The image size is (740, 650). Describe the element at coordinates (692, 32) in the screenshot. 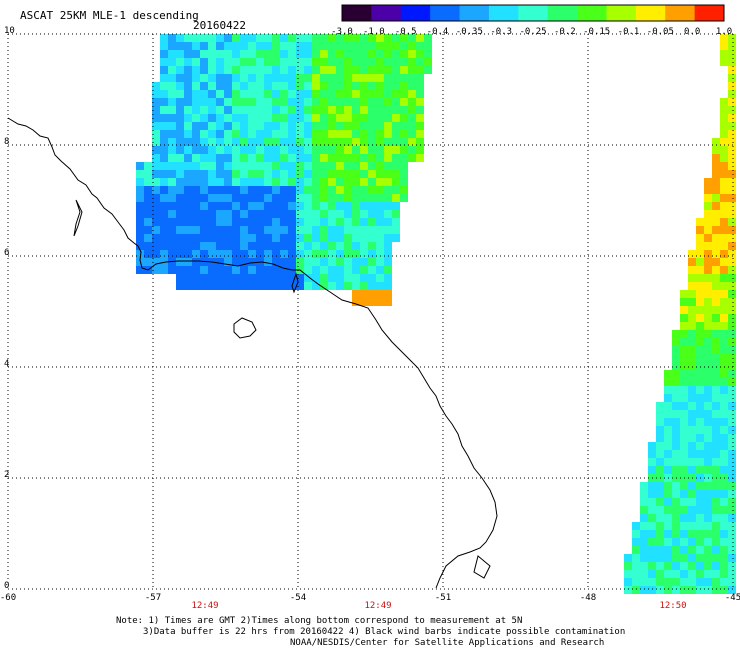

I see `colorbar-tick-label: 0.0` at that location.